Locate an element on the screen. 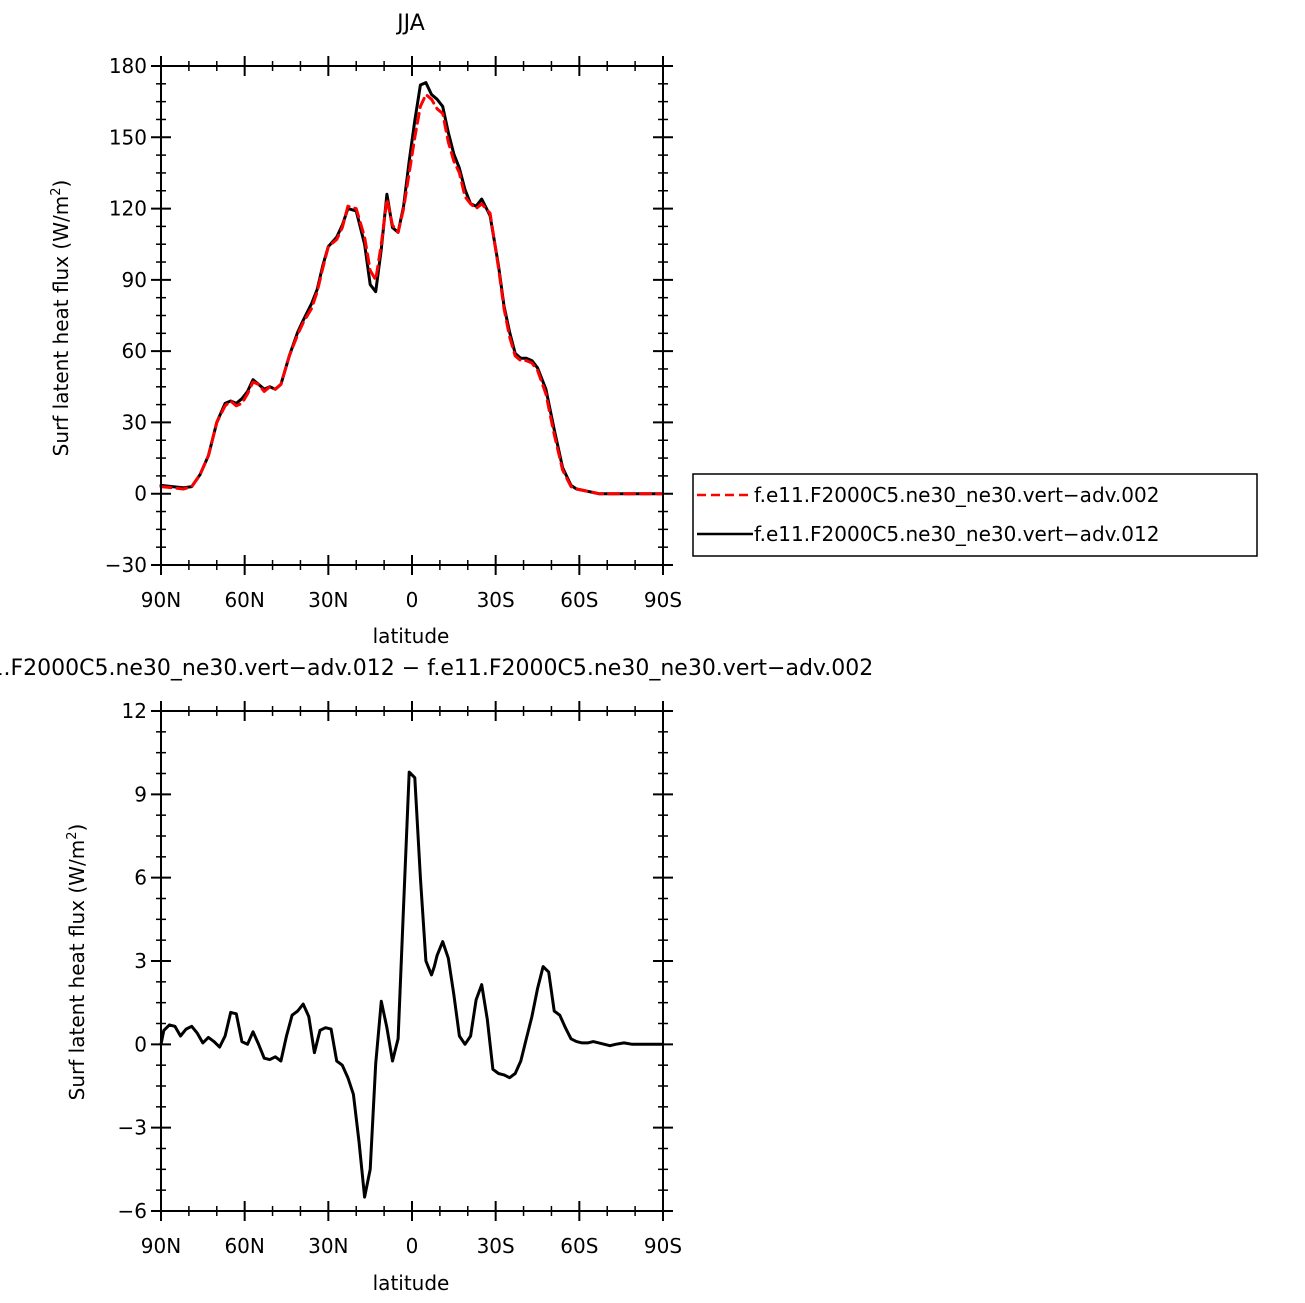 This screenshot has width=1305, height=1303. bottom-x-tick-label: 90S is located at coordinates (663, 1246).